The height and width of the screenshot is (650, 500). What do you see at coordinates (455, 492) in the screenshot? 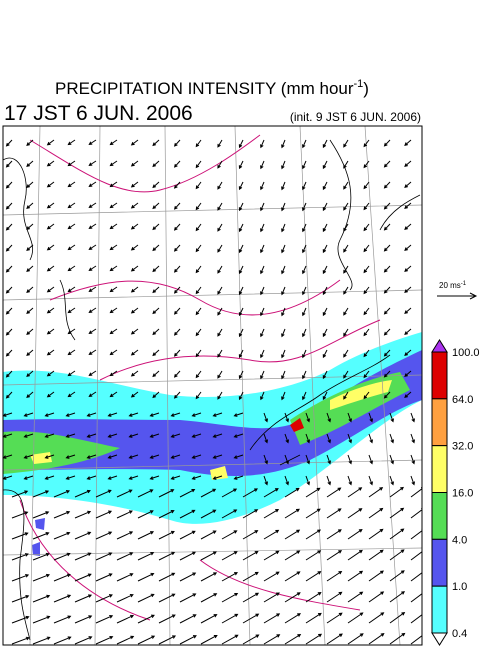
I see `colorbar: 100.0 64.0 32.0 16.0 4.0 1.0 0.4` at bounding box center [455, 492].